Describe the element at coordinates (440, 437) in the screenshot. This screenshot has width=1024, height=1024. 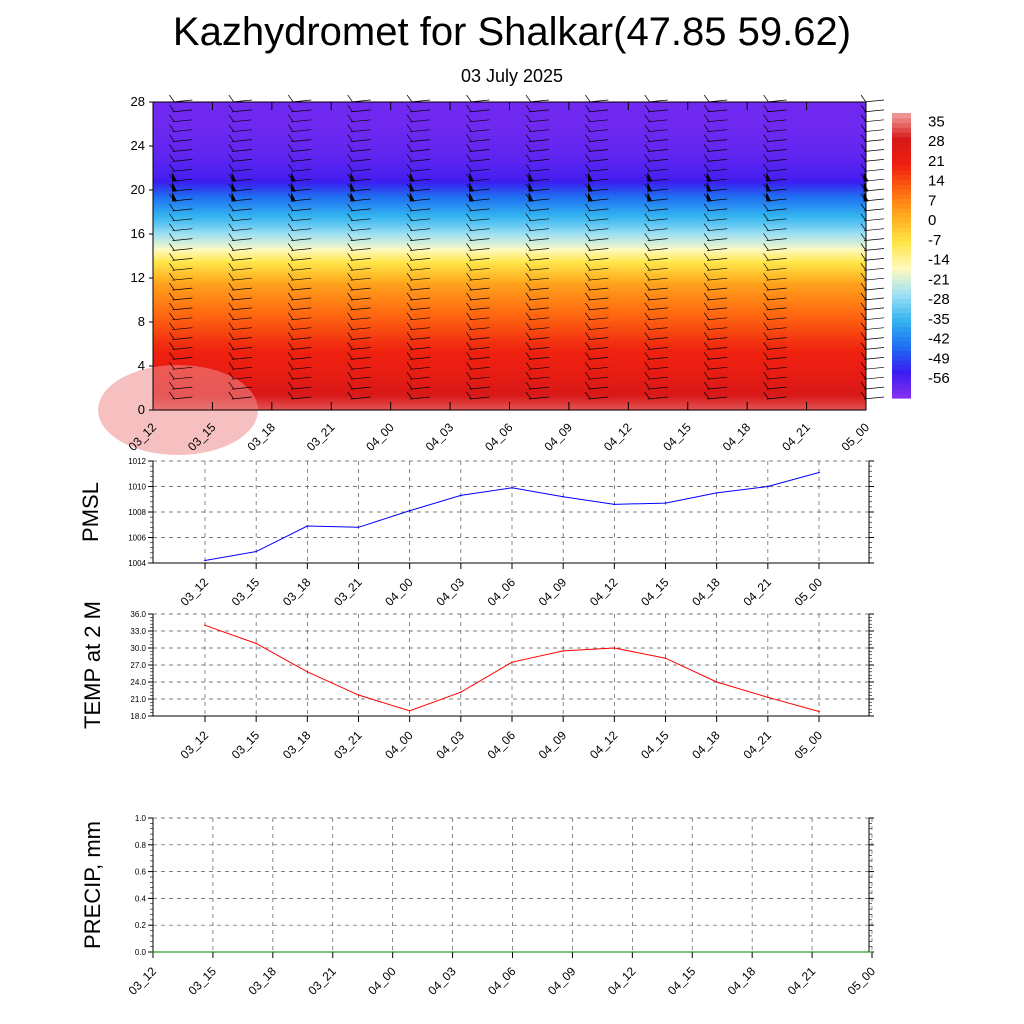
I see `x-tick-label: 04_03` at that location.